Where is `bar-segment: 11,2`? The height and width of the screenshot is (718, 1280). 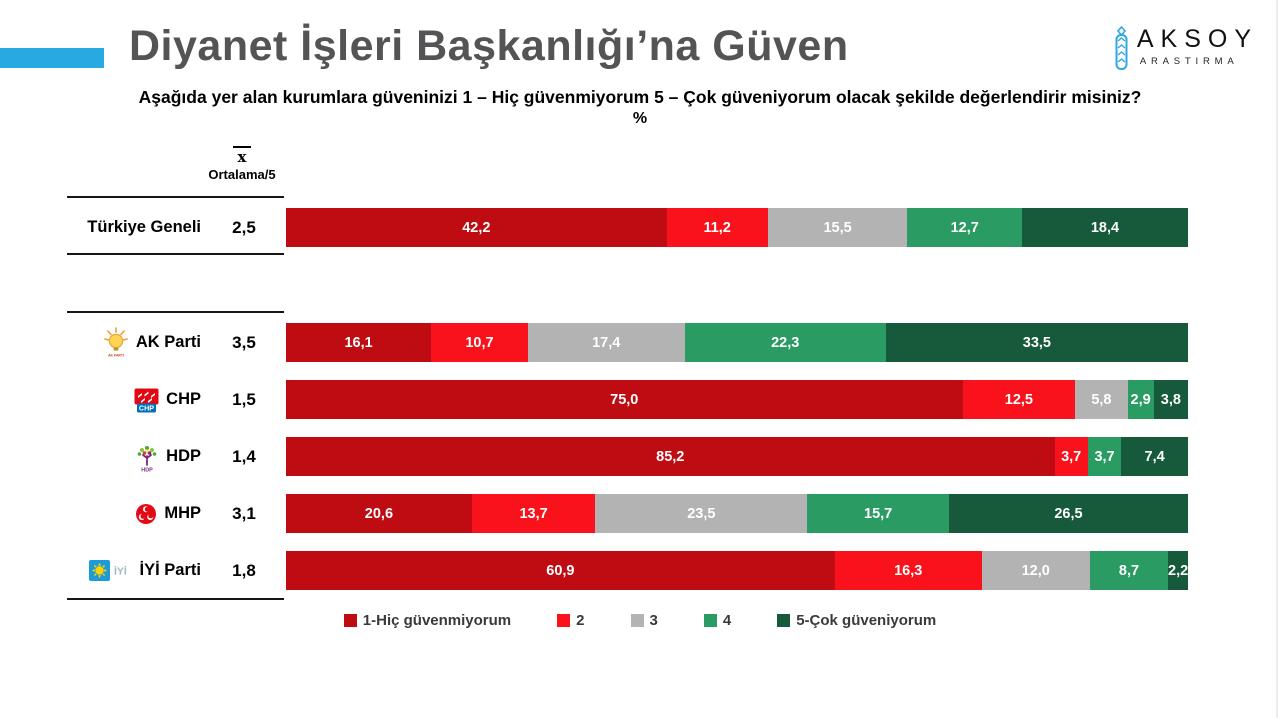
bar-segment: 11,2 is located at coordinates (717, 227).